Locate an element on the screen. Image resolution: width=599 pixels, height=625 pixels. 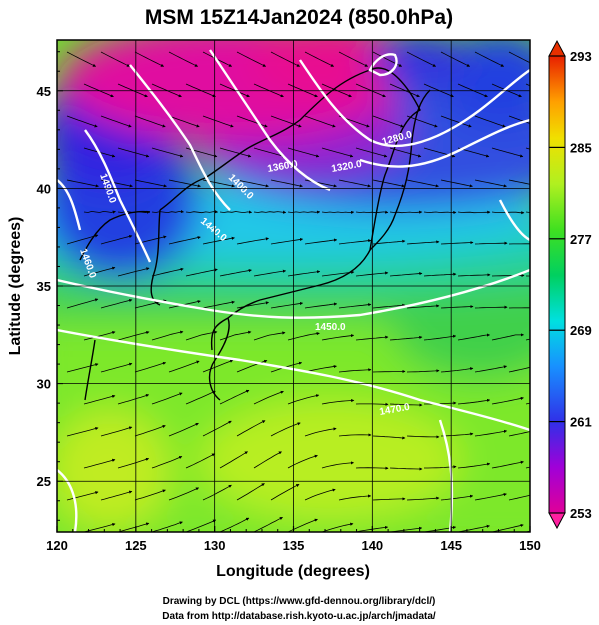
colorbar-min-arrow is located at coordinates (557, 521).